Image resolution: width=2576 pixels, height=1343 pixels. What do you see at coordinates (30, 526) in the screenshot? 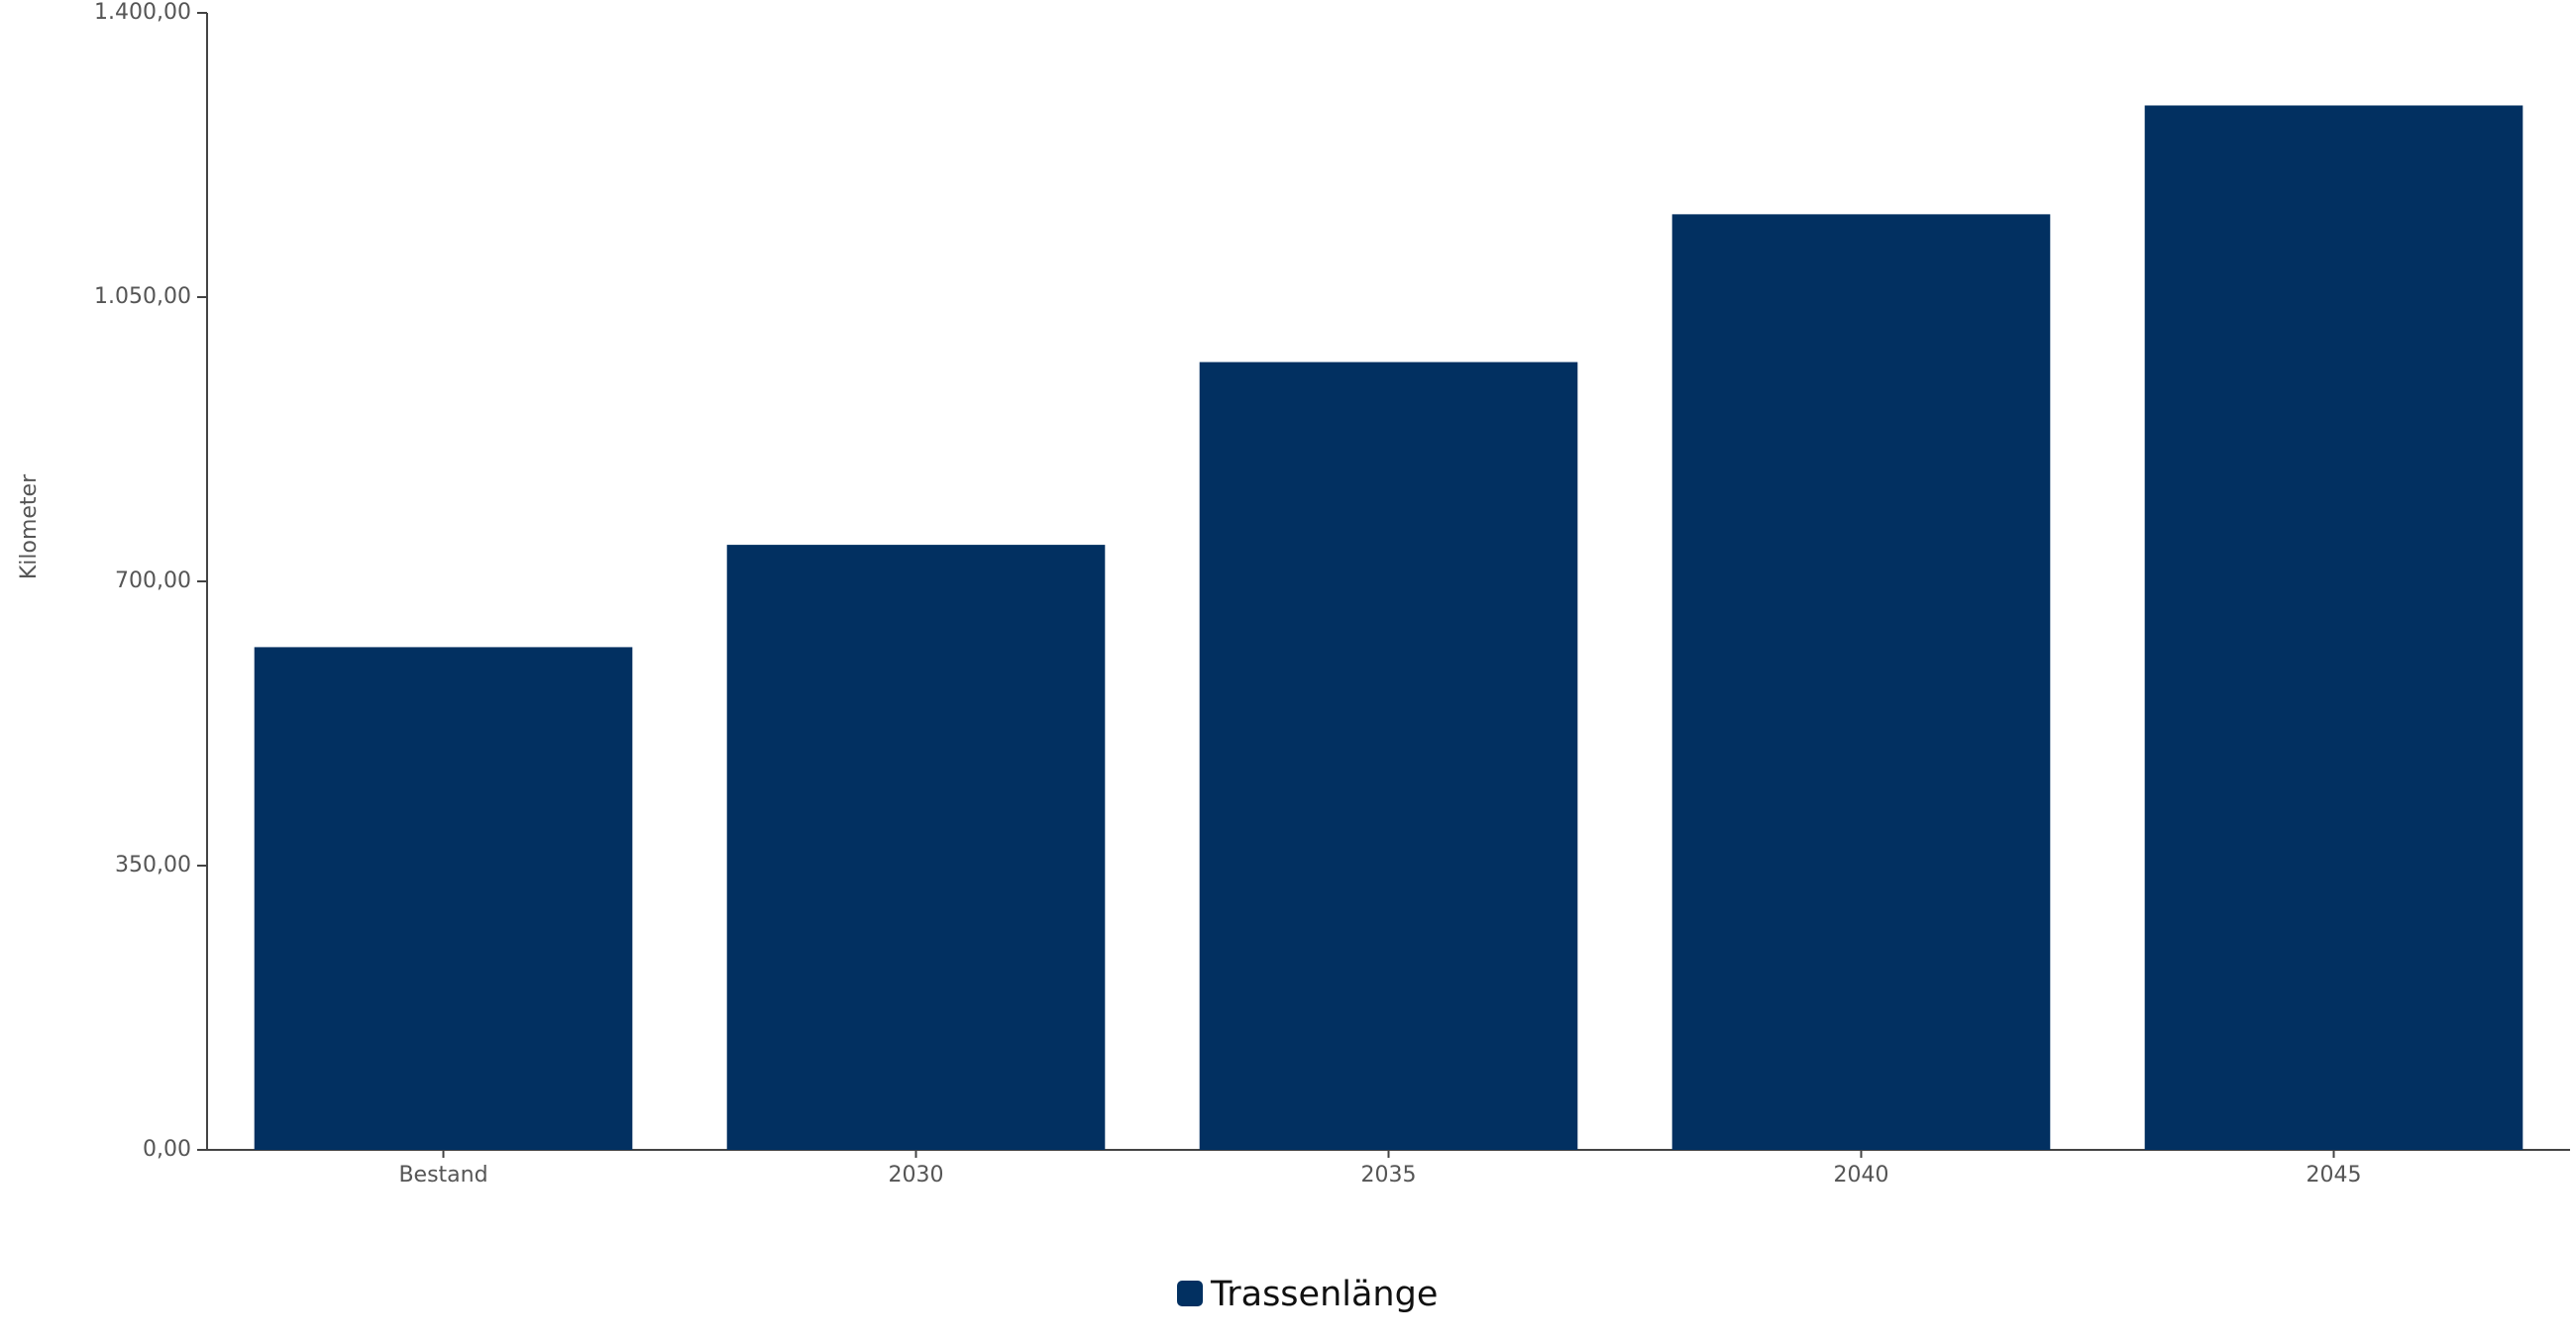
I see `y-axis-title: Kilometer` at bounding box center [30, 526].